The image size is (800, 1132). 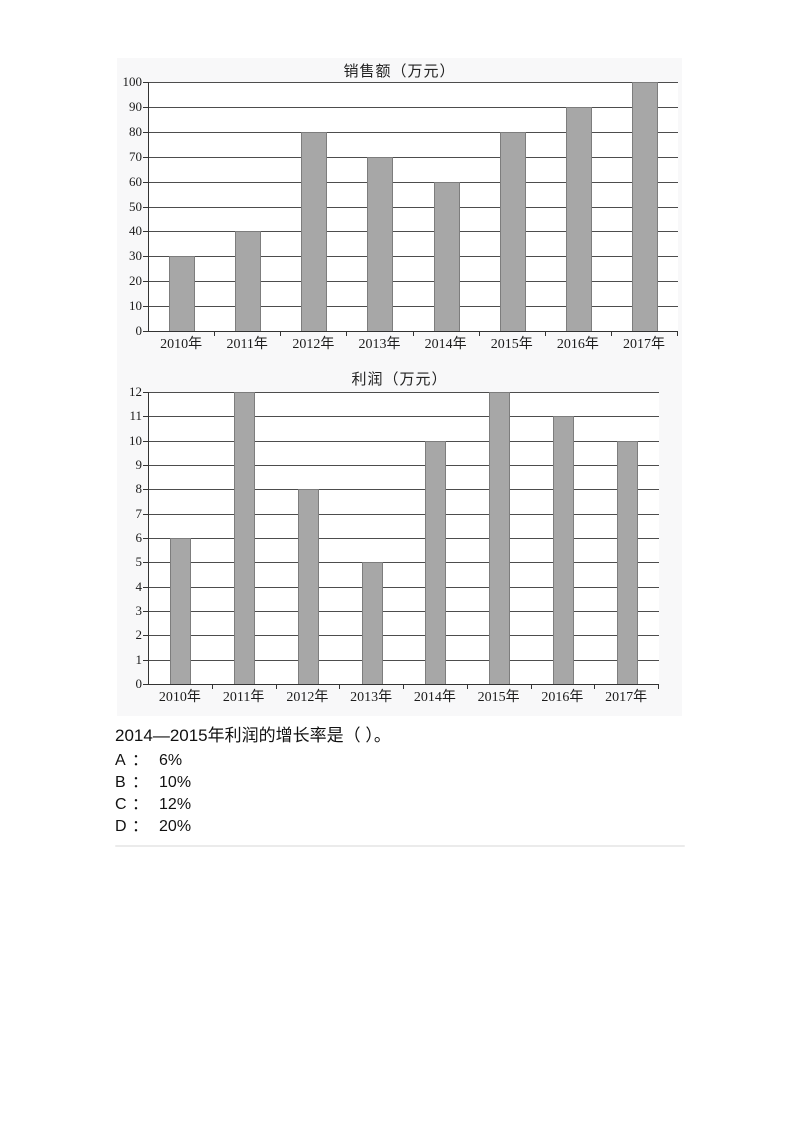 I want to click on option-b-letter: B, so click(x=120, y=782).